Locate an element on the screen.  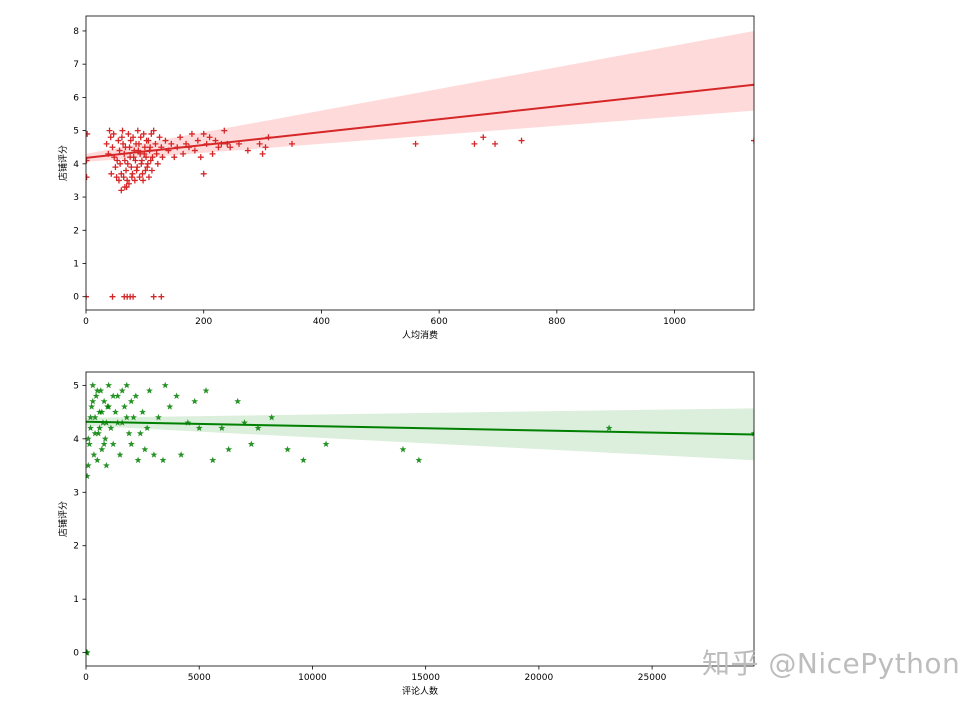
y-tick-label: 7 is located at coordinates (76, 65).